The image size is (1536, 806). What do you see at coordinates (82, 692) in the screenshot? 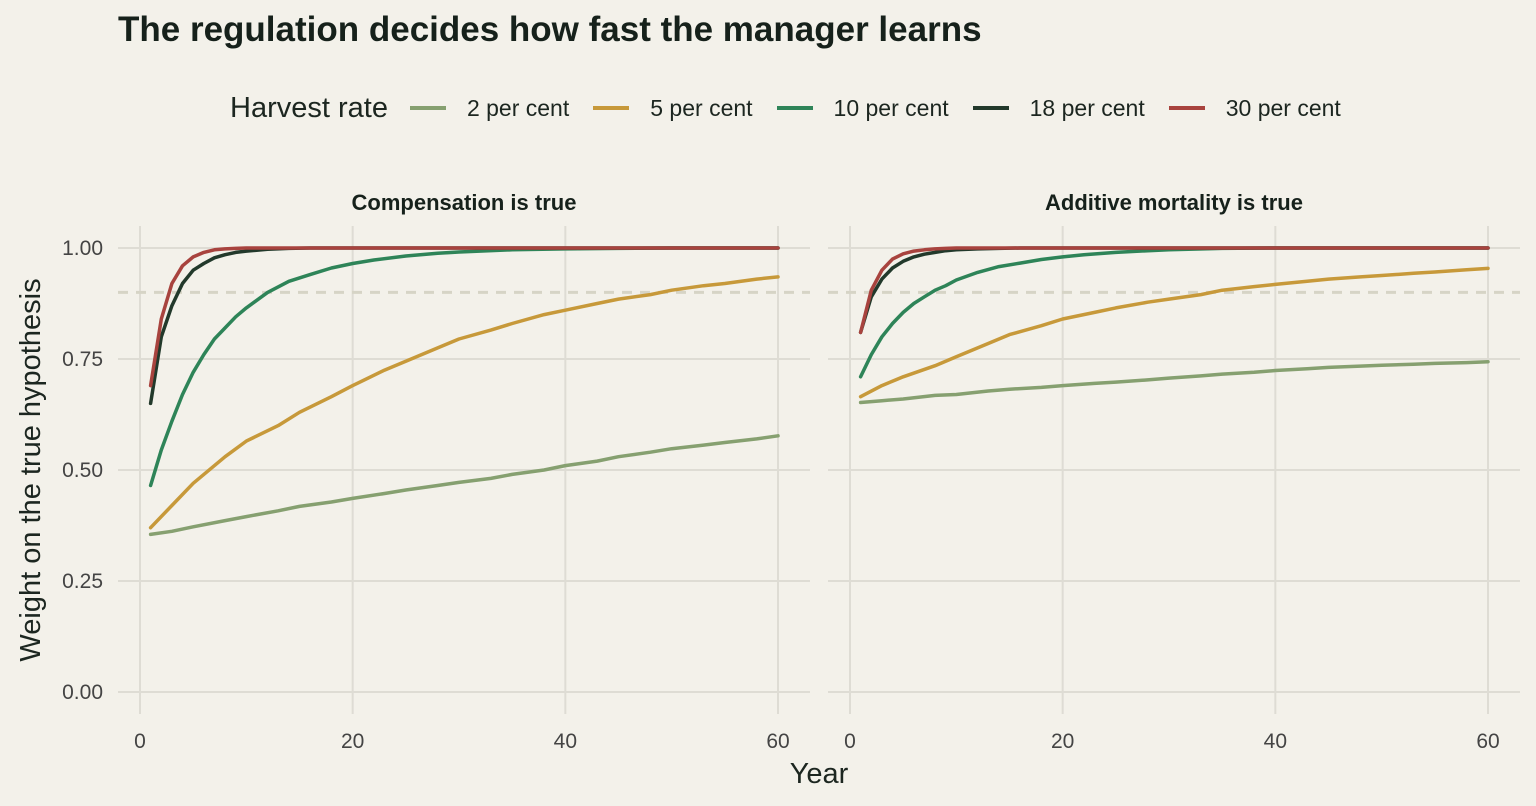
I see `y-tick-label: 0.00` at bounding box center [82, 692].